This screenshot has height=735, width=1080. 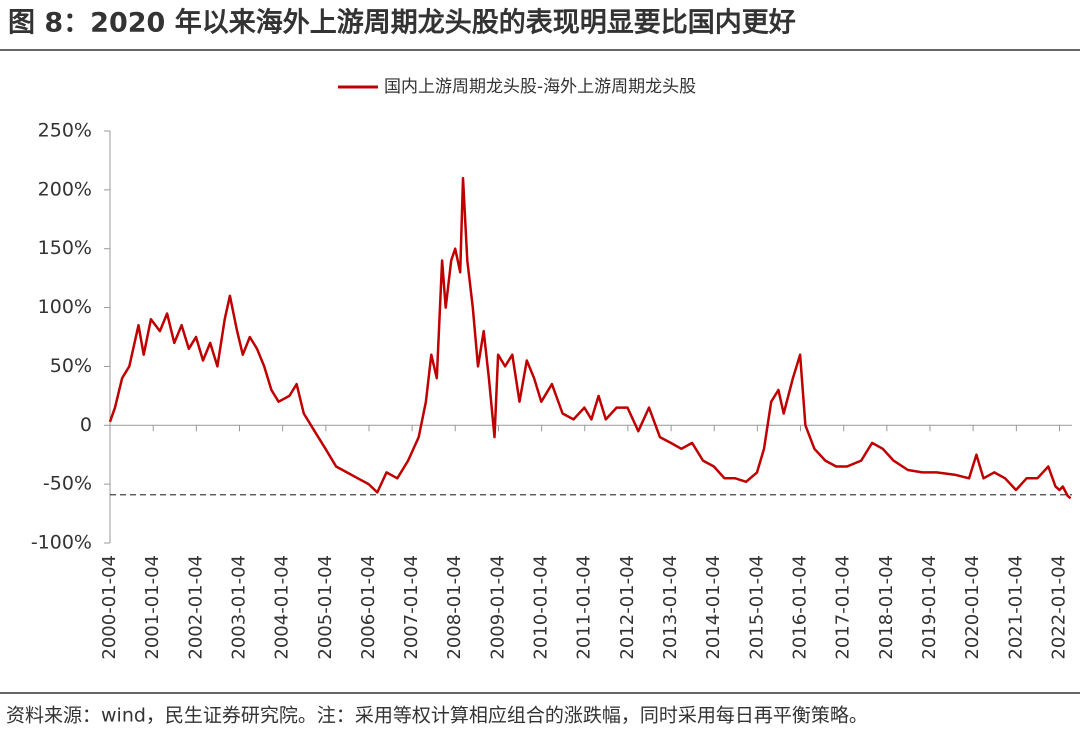 What do you see at coordinates (109, 607) in the screenshot?
I see `x-tick-label: 2000-01-04` at bounding box center [109, 607].